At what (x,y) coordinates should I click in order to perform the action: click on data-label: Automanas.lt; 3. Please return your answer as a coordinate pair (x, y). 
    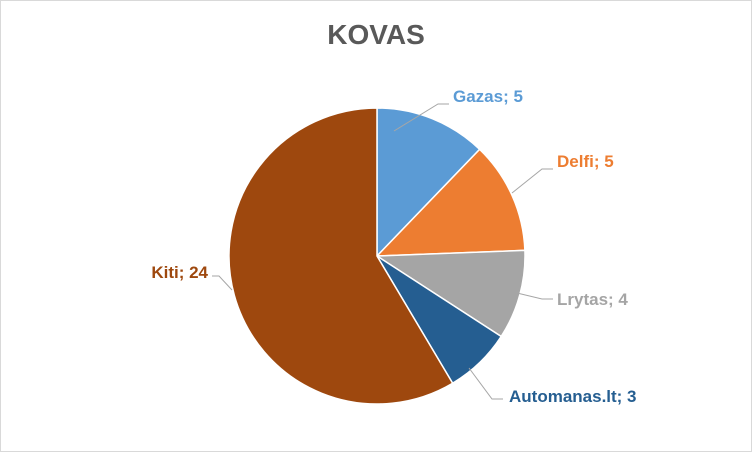
    Looking at the image, I should click on (573, 396).